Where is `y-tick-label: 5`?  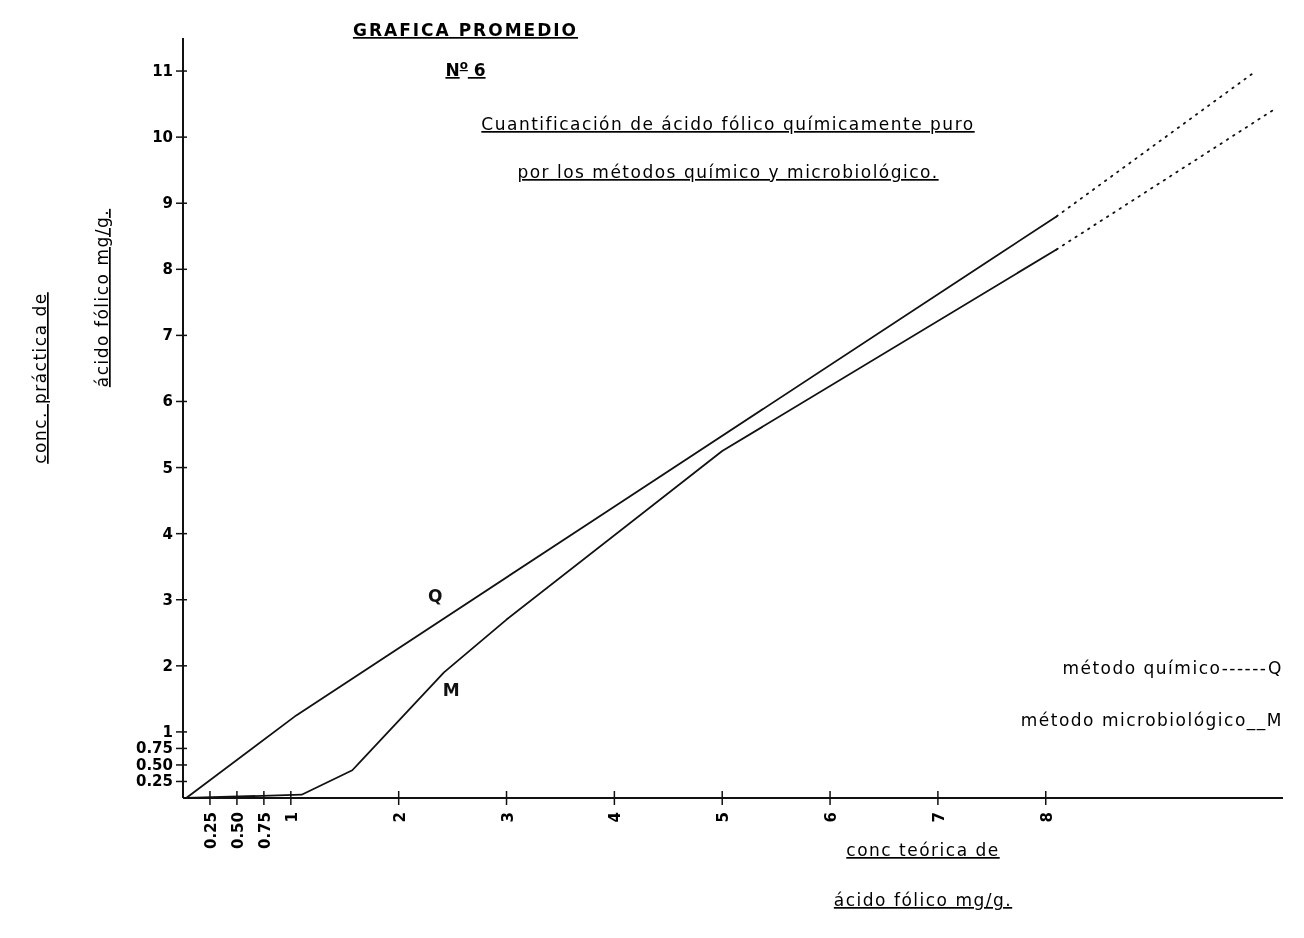 y-tick-label: 5 is located at coordinates (167, 467).